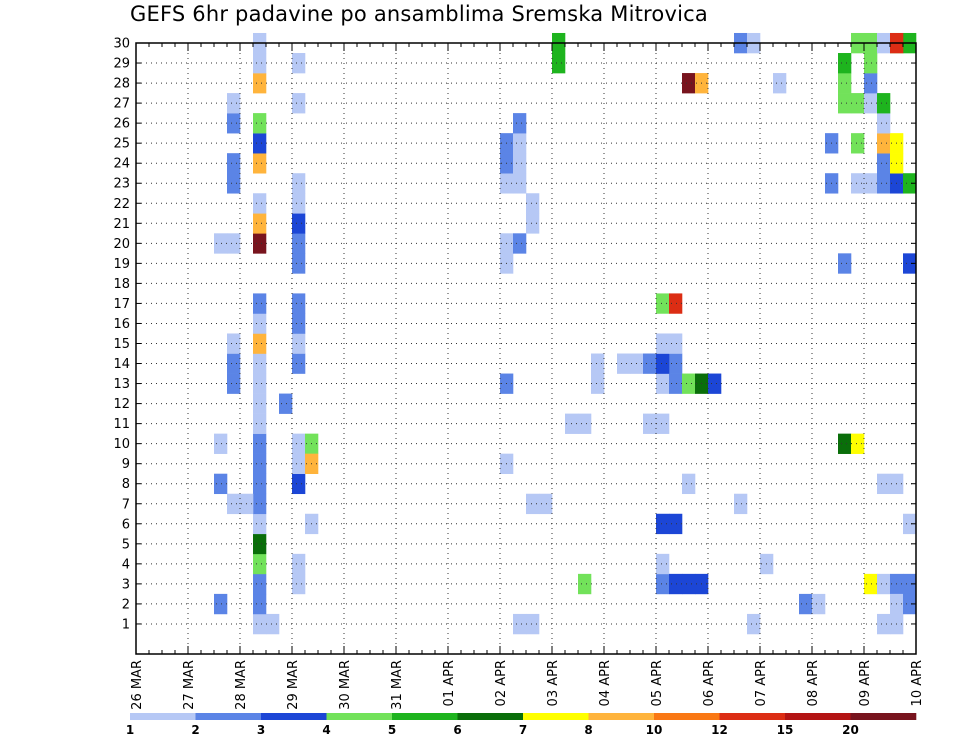 Image resolution: width=960 pixels, height=742 pixels. I want to click on x-tick-label: 05 APR, so click(657, 683).